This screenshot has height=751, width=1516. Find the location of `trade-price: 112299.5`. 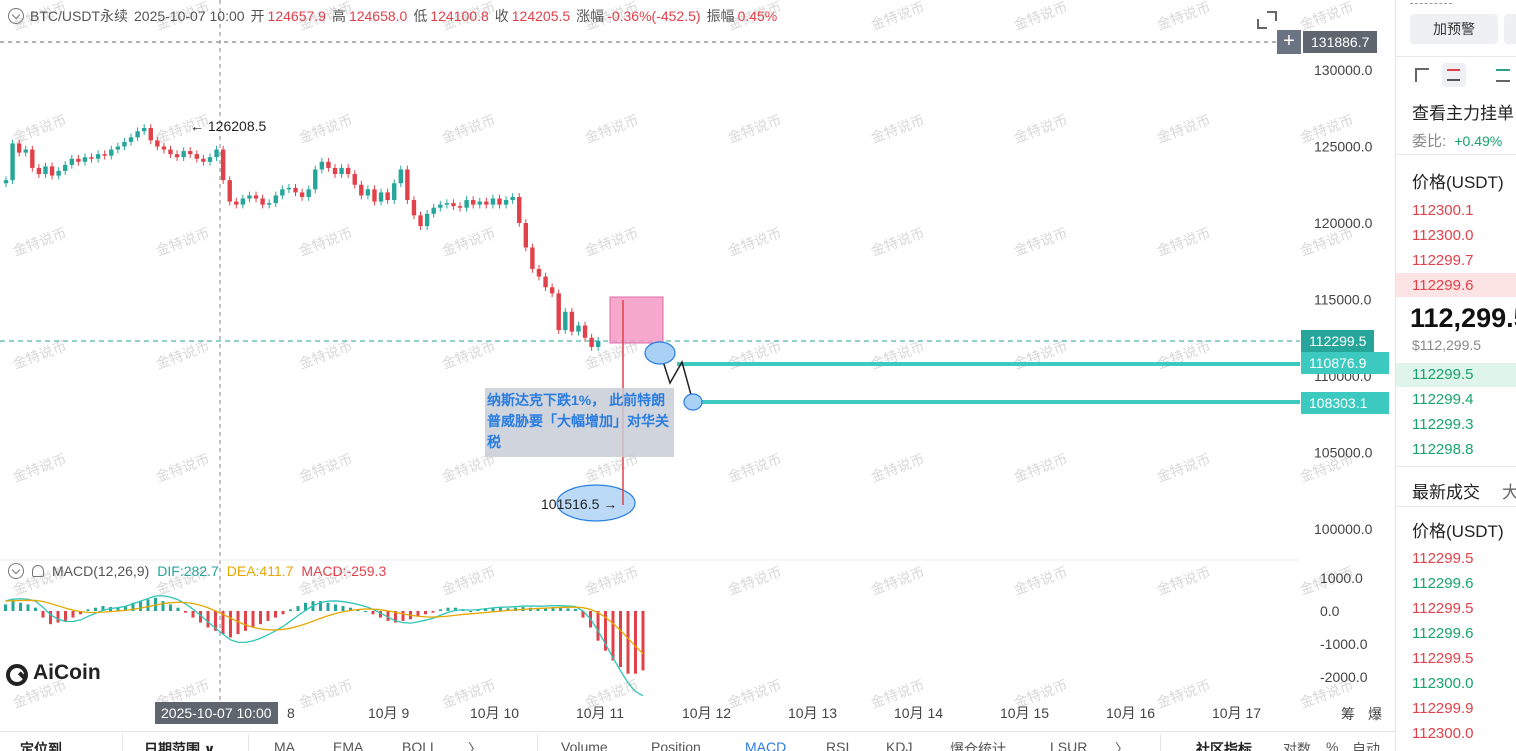

trade-price: 112299.5 is located at coordinates (1443, 558).